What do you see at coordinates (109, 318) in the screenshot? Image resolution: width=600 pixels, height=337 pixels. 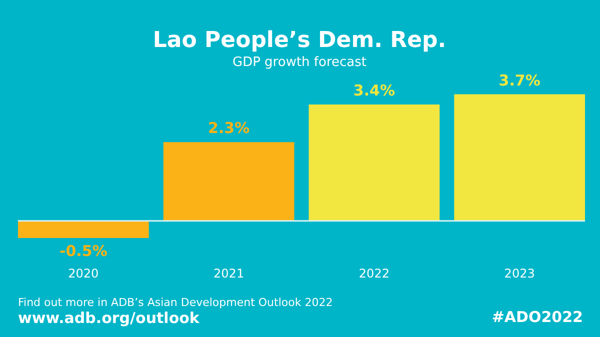 I see `text: www.adb.org/outlook` at bounding box center [109, 318].